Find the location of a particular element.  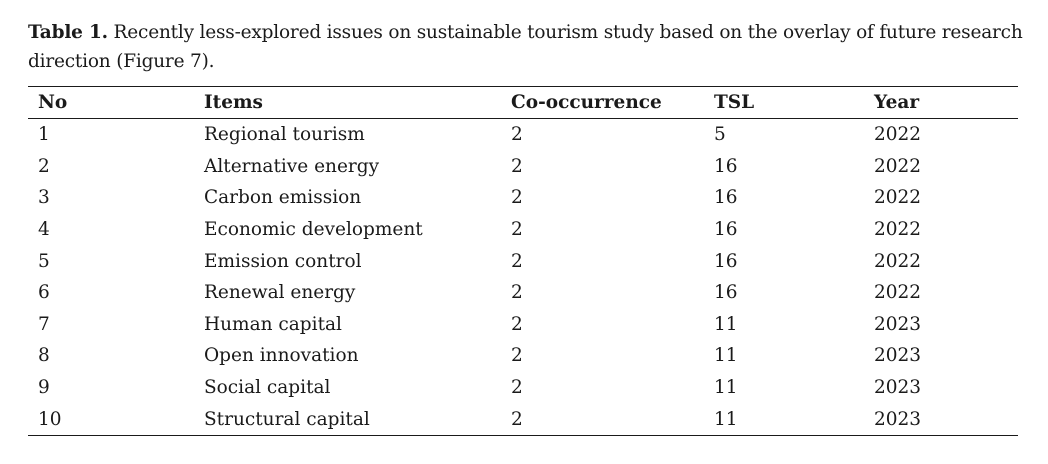

cell-no: 3 is located at coordinates (44, 198).